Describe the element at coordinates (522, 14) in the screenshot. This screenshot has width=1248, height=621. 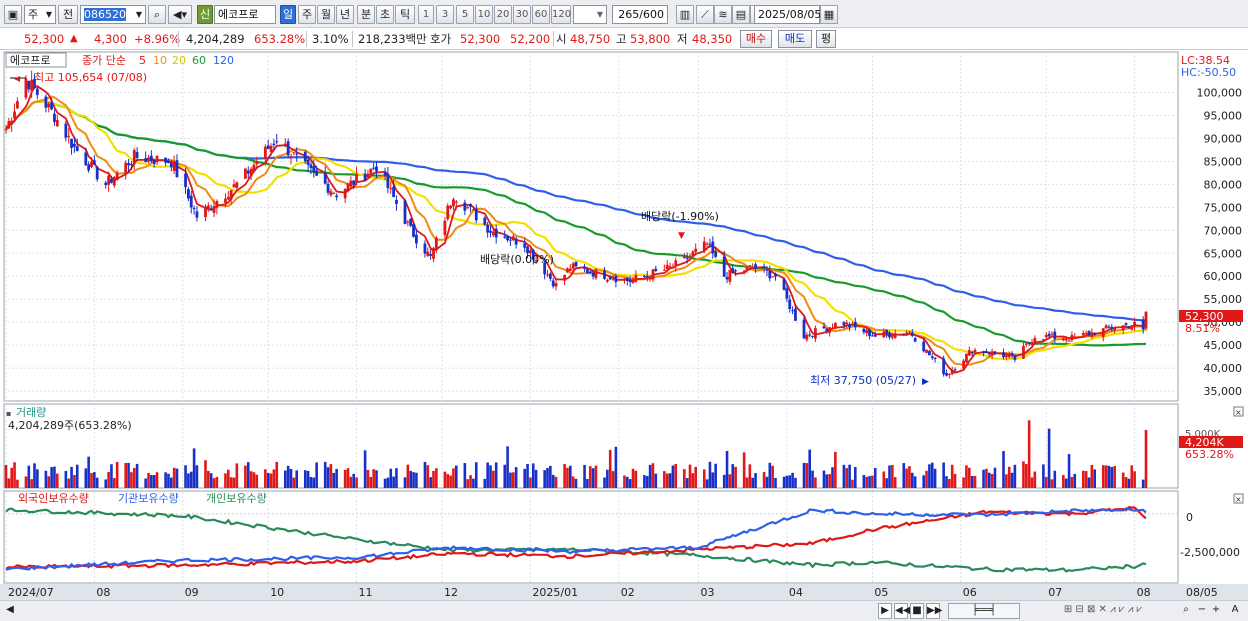
I see `minute-option-30: 30` at that location.